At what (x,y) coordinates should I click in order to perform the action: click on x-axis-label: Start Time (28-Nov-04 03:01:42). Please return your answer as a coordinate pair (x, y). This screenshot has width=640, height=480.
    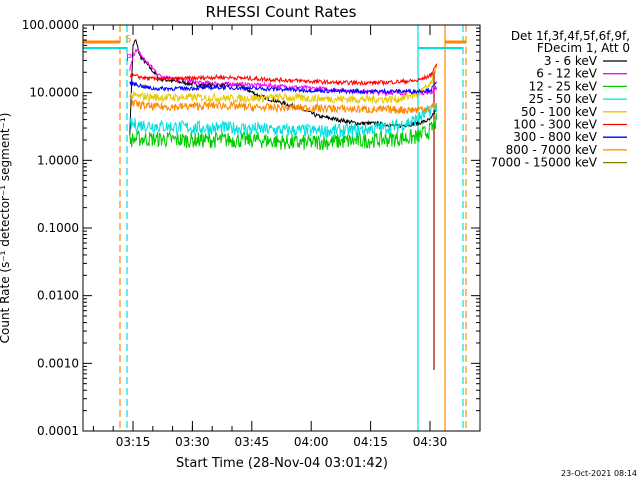
    Looking at the image, I should click on (282, 463).